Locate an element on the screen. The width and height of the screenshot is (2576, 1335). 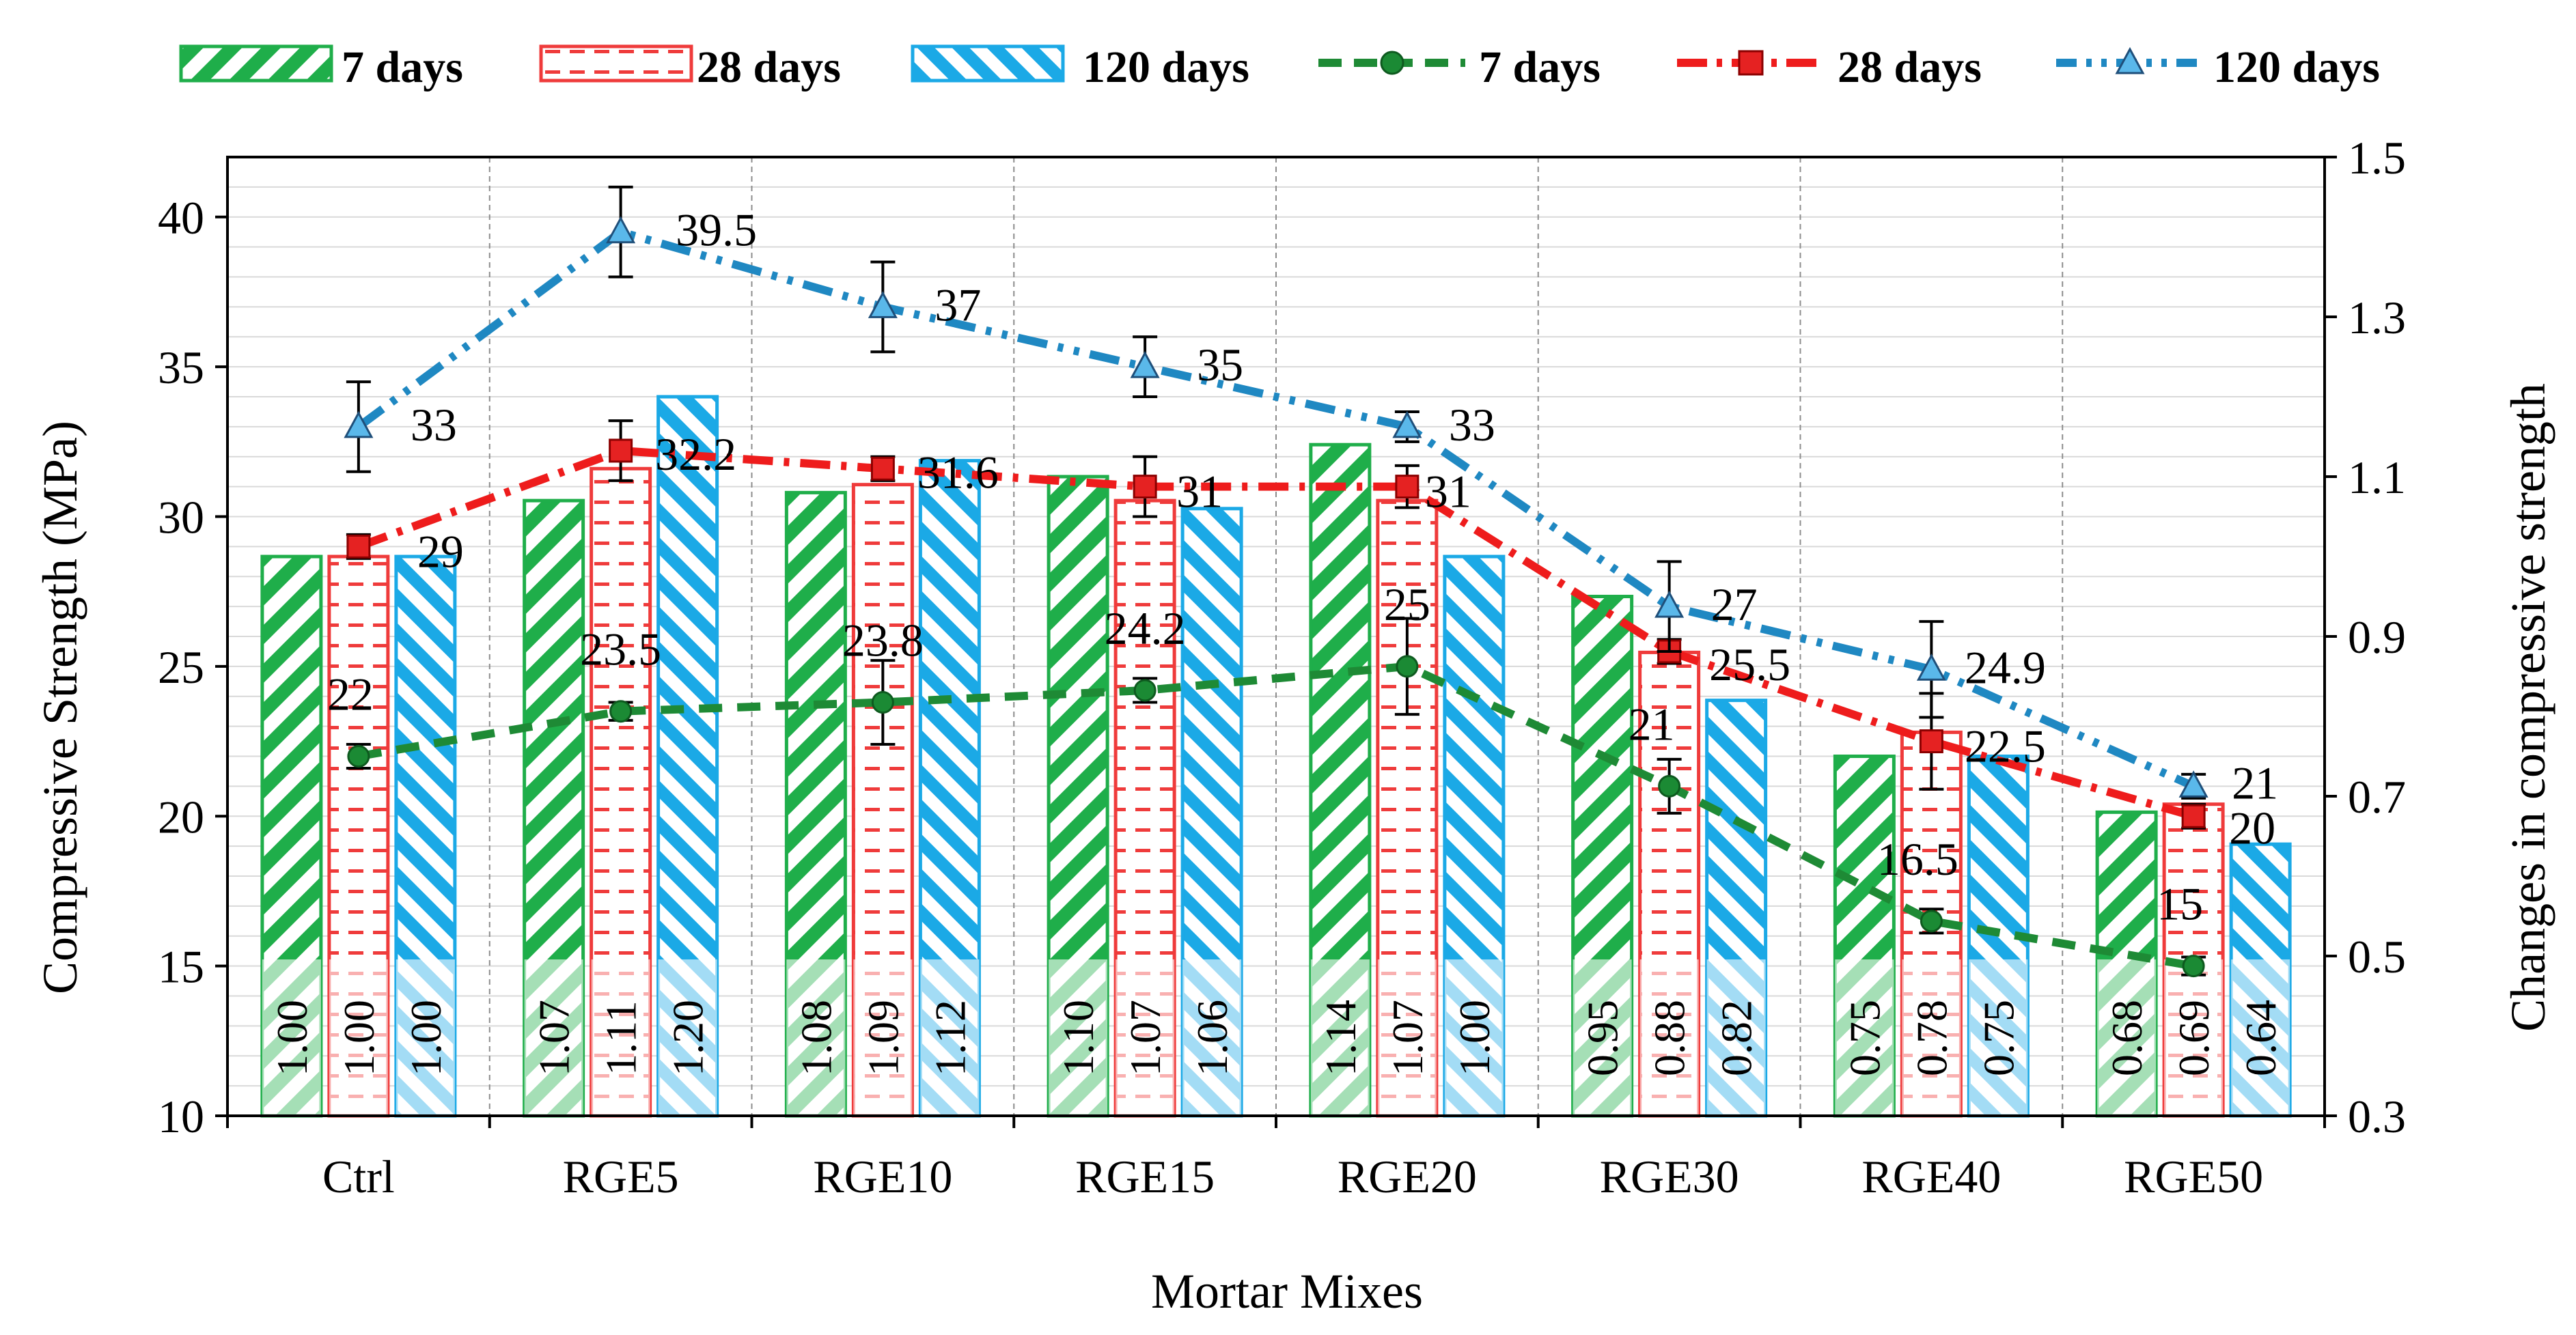
point-value-label: 37 is located at coordinates (957, 305).